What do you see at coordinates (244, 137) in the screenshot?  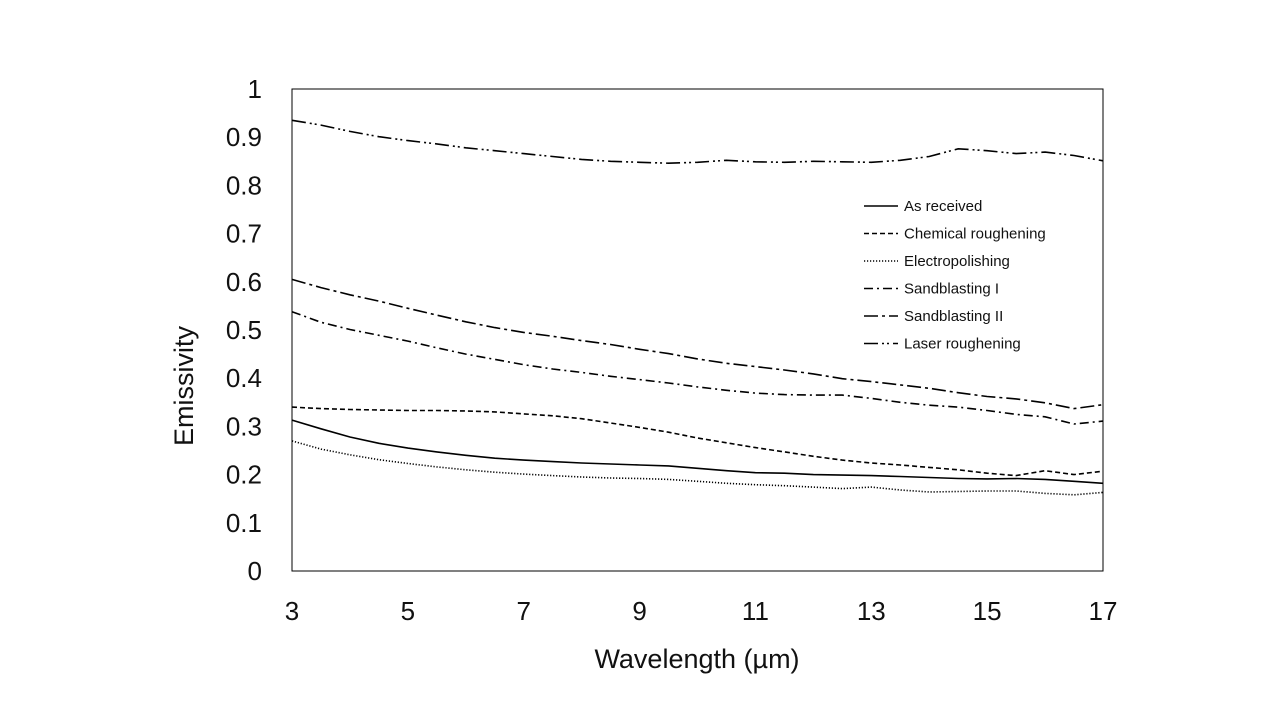 I see `y-tick-label: 0.9` at bounding box center [244, 137].